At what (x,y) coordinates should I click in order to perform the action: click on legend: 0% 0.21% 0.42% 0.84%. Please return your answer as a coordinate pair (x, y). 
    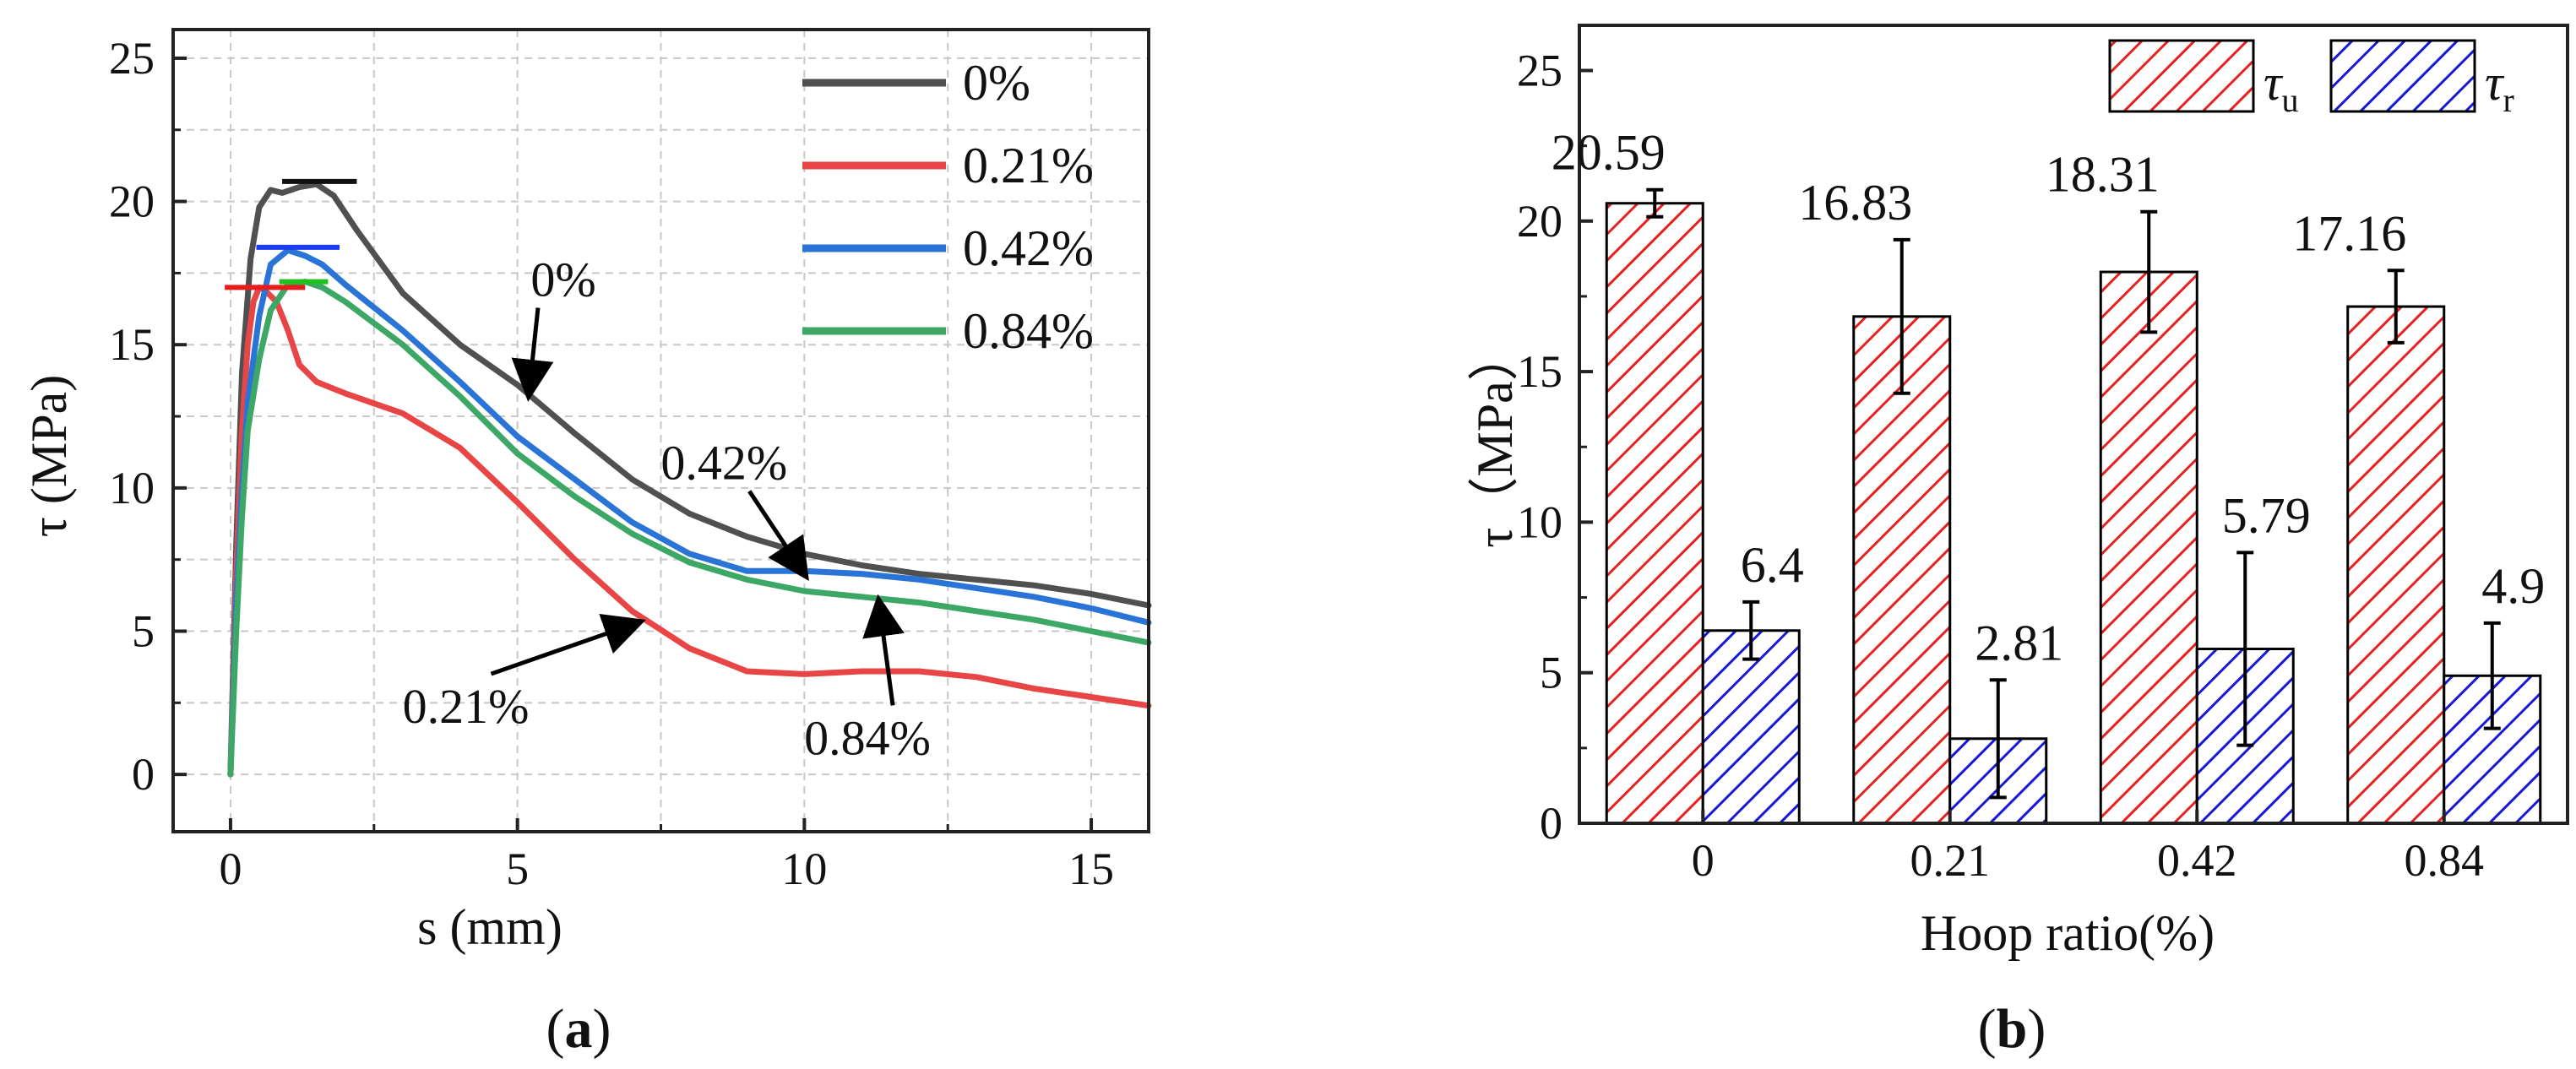
    Looking at the image, I should click on (948, 207).